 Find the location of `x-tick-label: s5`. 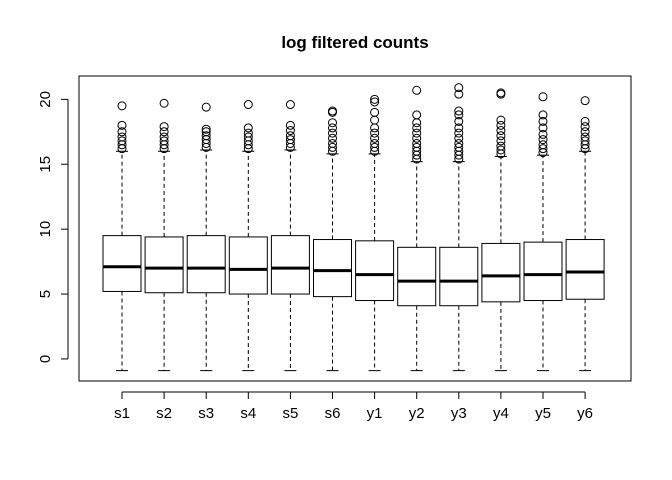

x-tick-label: s5 is located at coordinates (290, 413).